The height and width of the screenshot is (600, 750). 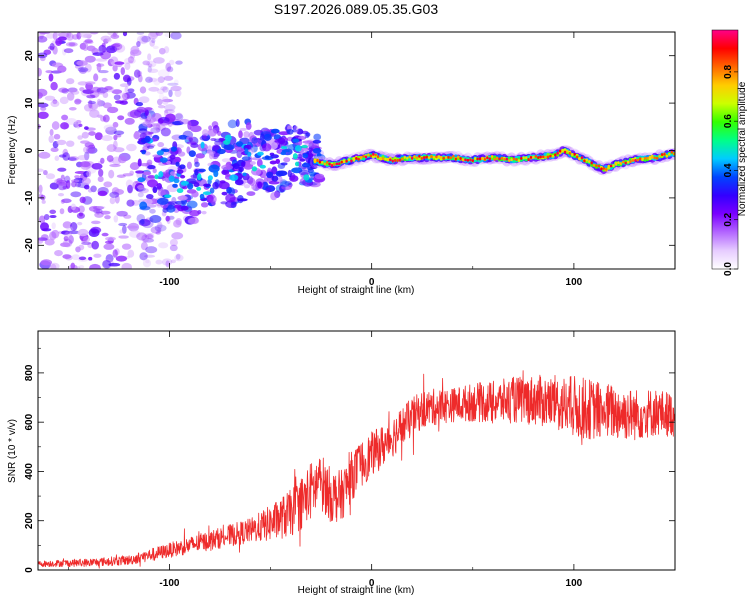 What do you see at coordinates (356, 9) in the screenshot?
I see `chart-title: S197.2026.089.05.35.G03` at bounding box center [356, 9].